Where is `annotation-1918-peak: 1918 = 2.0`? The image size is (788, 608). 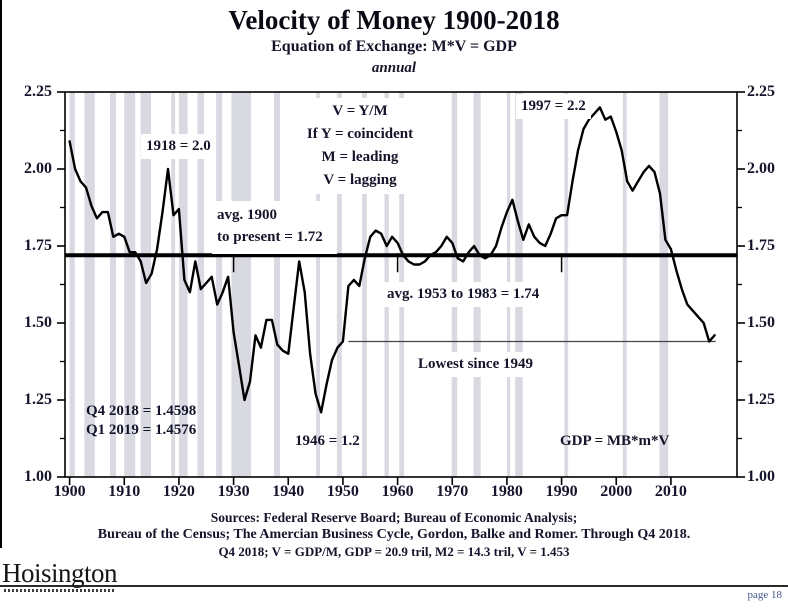
annotation-1918-peak: 1918 = 2.0 is located at coordinates (178, 146).